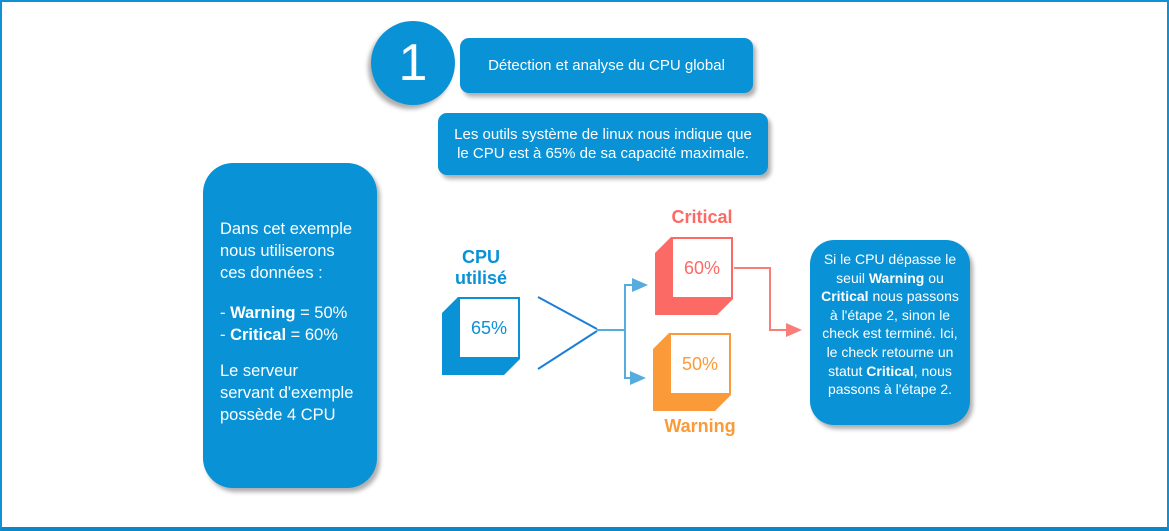 The width and height of the screenshot is (1169, 531). Describe the element at coordinates (567, 313) in the screenshot. I see `branch-upper-diagonal` at that location.